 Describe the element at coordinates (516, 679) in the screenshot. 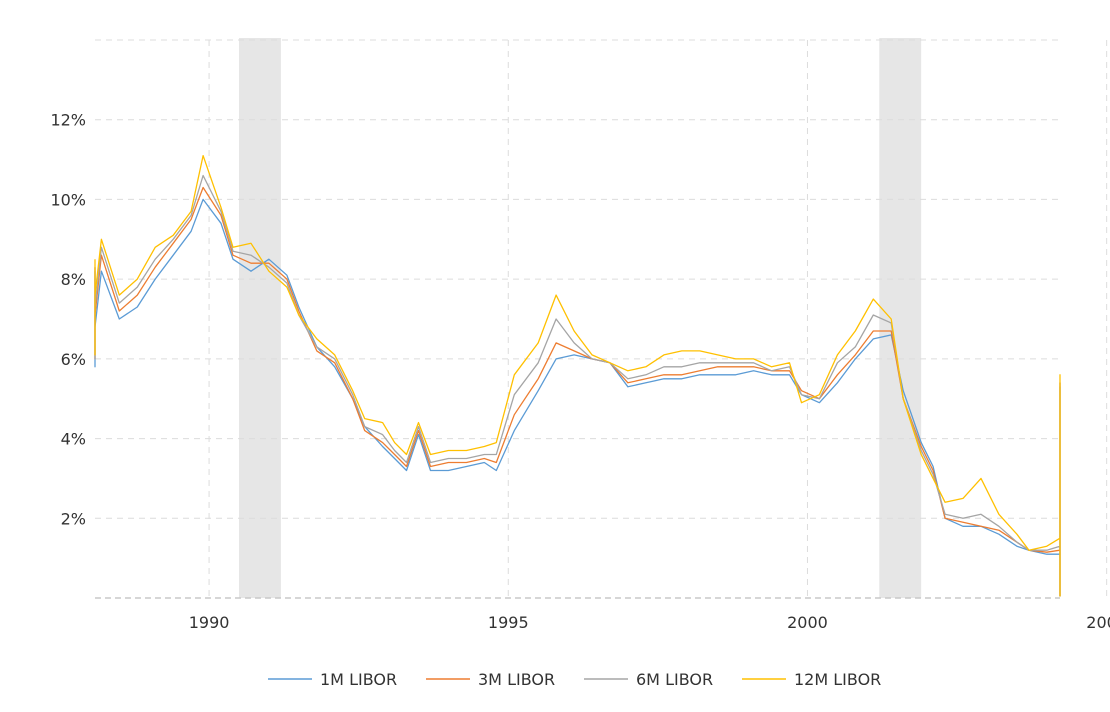

I see `legend-label-3m-libor: 3M LIBOR` at that location.